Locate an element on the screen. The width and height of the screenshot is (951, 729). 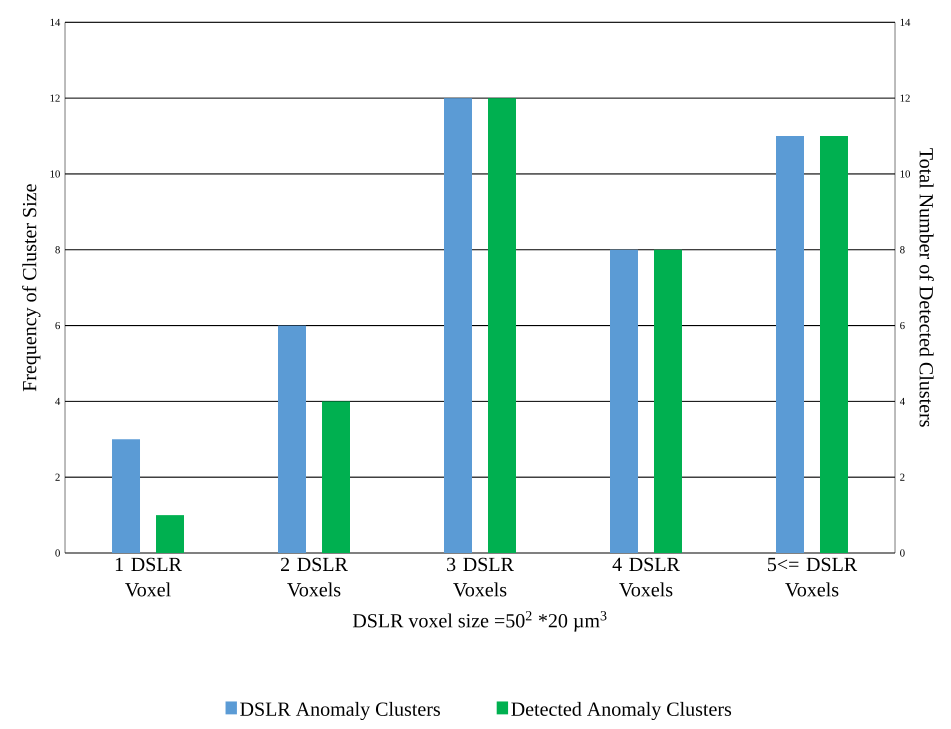
x-tick-label: 3 DSLR Voxels is located at coordinates (480, 577).